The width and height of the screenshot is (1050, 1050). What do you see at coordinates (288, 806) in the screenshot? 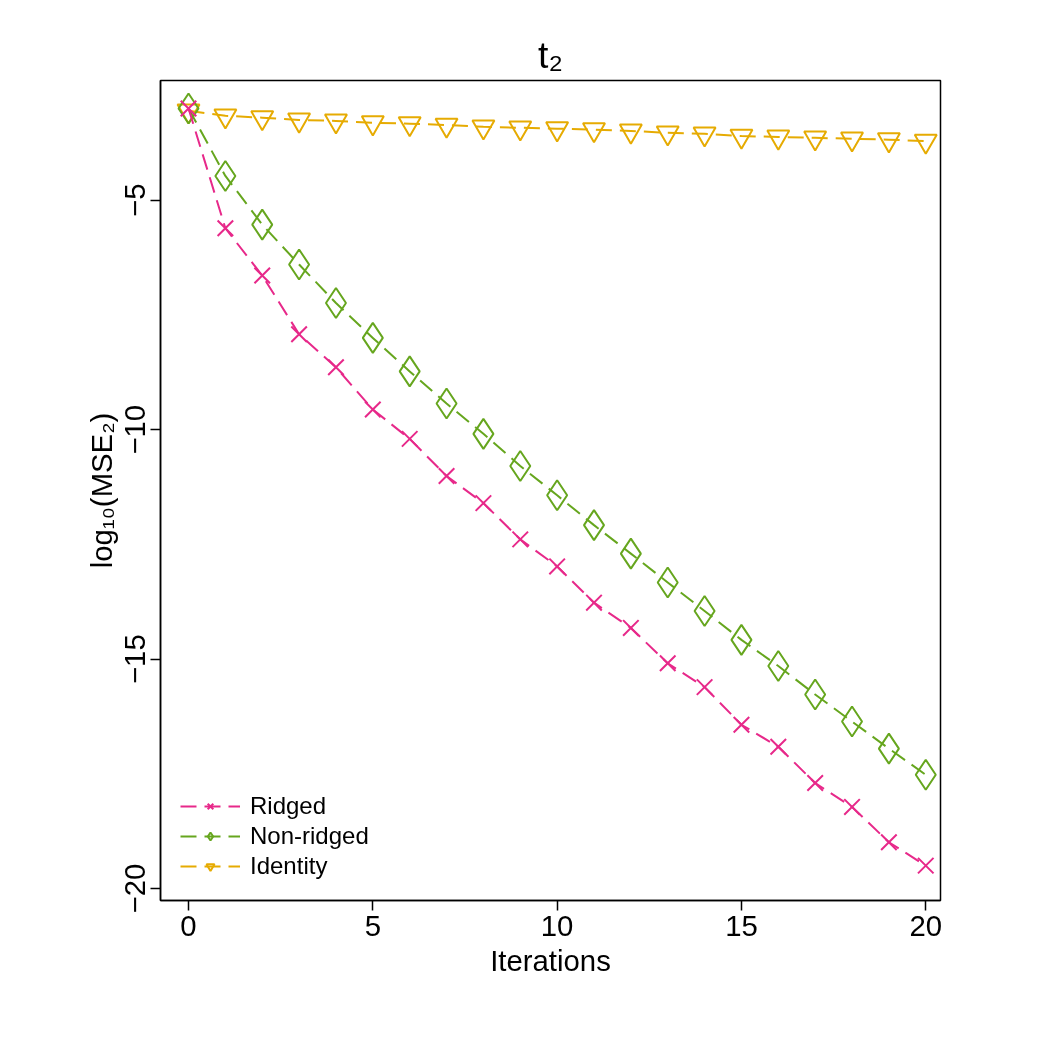
I see `legend-label: Ridged` at bounding box center [288, 806].